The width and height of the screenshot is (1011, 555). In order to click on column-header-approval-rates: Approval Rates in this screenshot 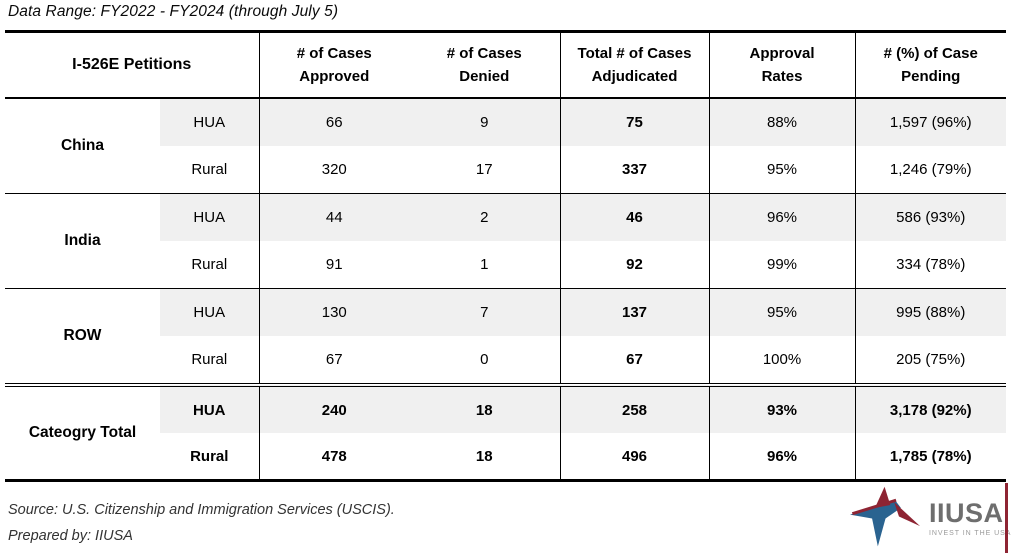, I will do `click(782, 65)`.